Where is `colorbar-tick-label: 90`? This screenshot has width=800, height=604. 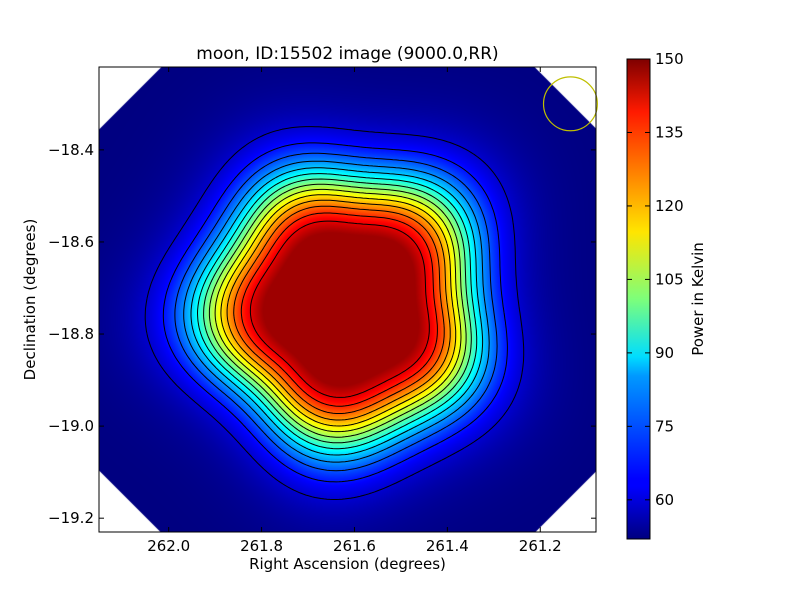
colorbar-tick-label: 90 is located at coordinates (664, 353).